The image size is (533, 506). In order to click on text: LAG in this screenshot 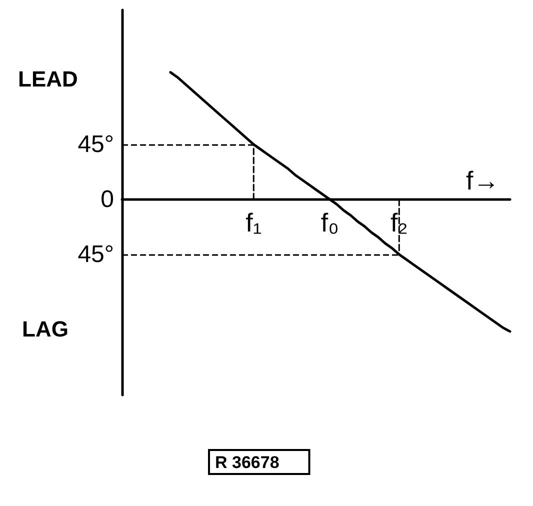, I will do `click(45, 329)`.